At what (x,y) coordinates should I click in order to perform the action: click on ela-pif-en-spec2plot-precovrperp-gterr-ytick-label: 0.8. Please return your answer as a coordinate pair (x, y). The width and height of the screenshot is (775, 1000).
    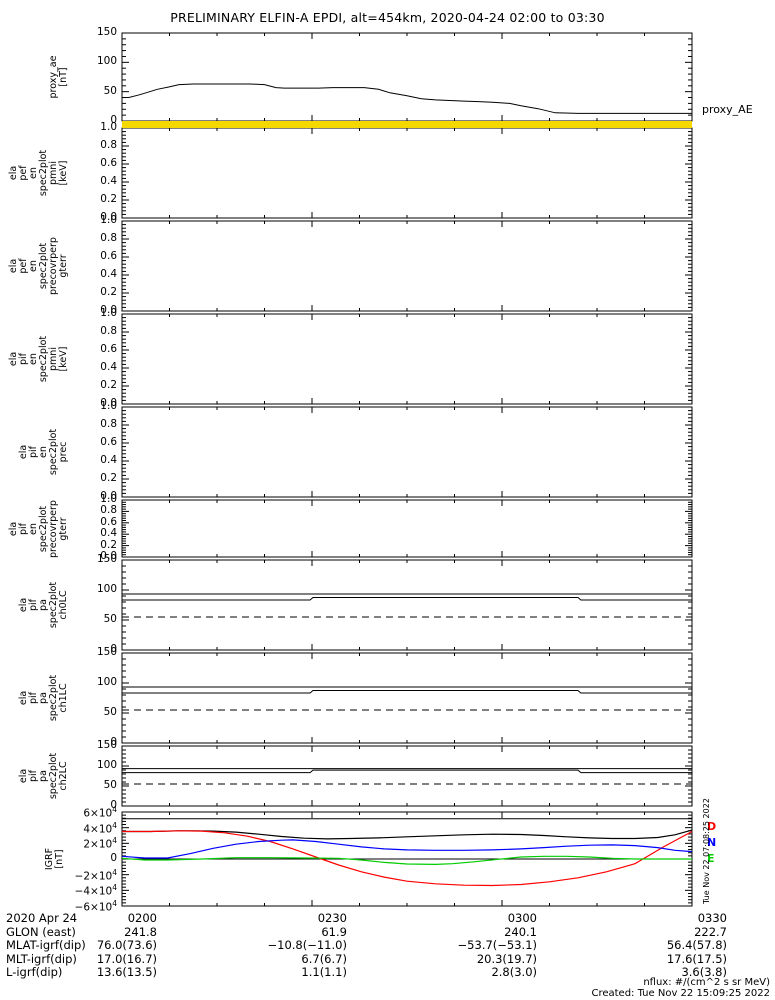
    Looking at the image, I should click on (108, 510).